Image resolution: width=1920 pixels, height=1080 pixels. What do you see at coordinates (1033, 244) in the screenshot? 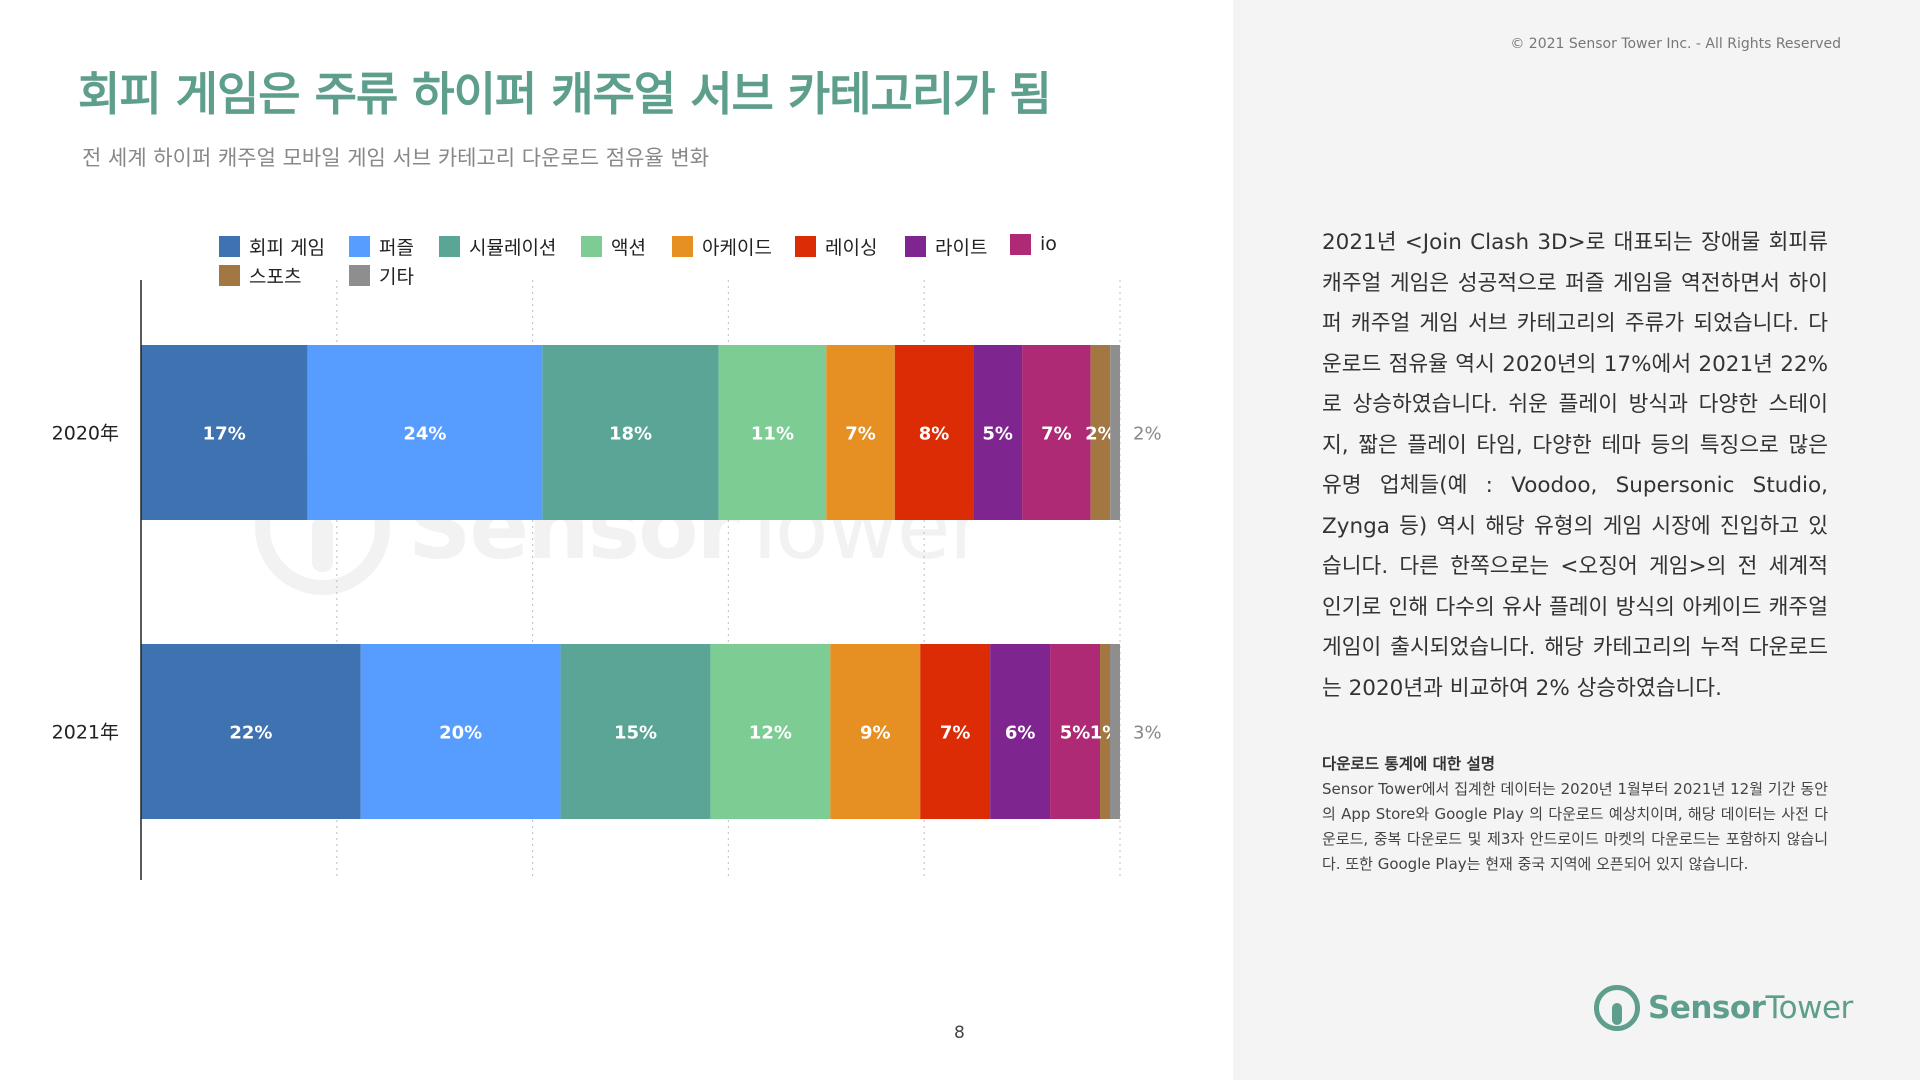
I see `legend-item: io` at bounding box center [1033, 244].